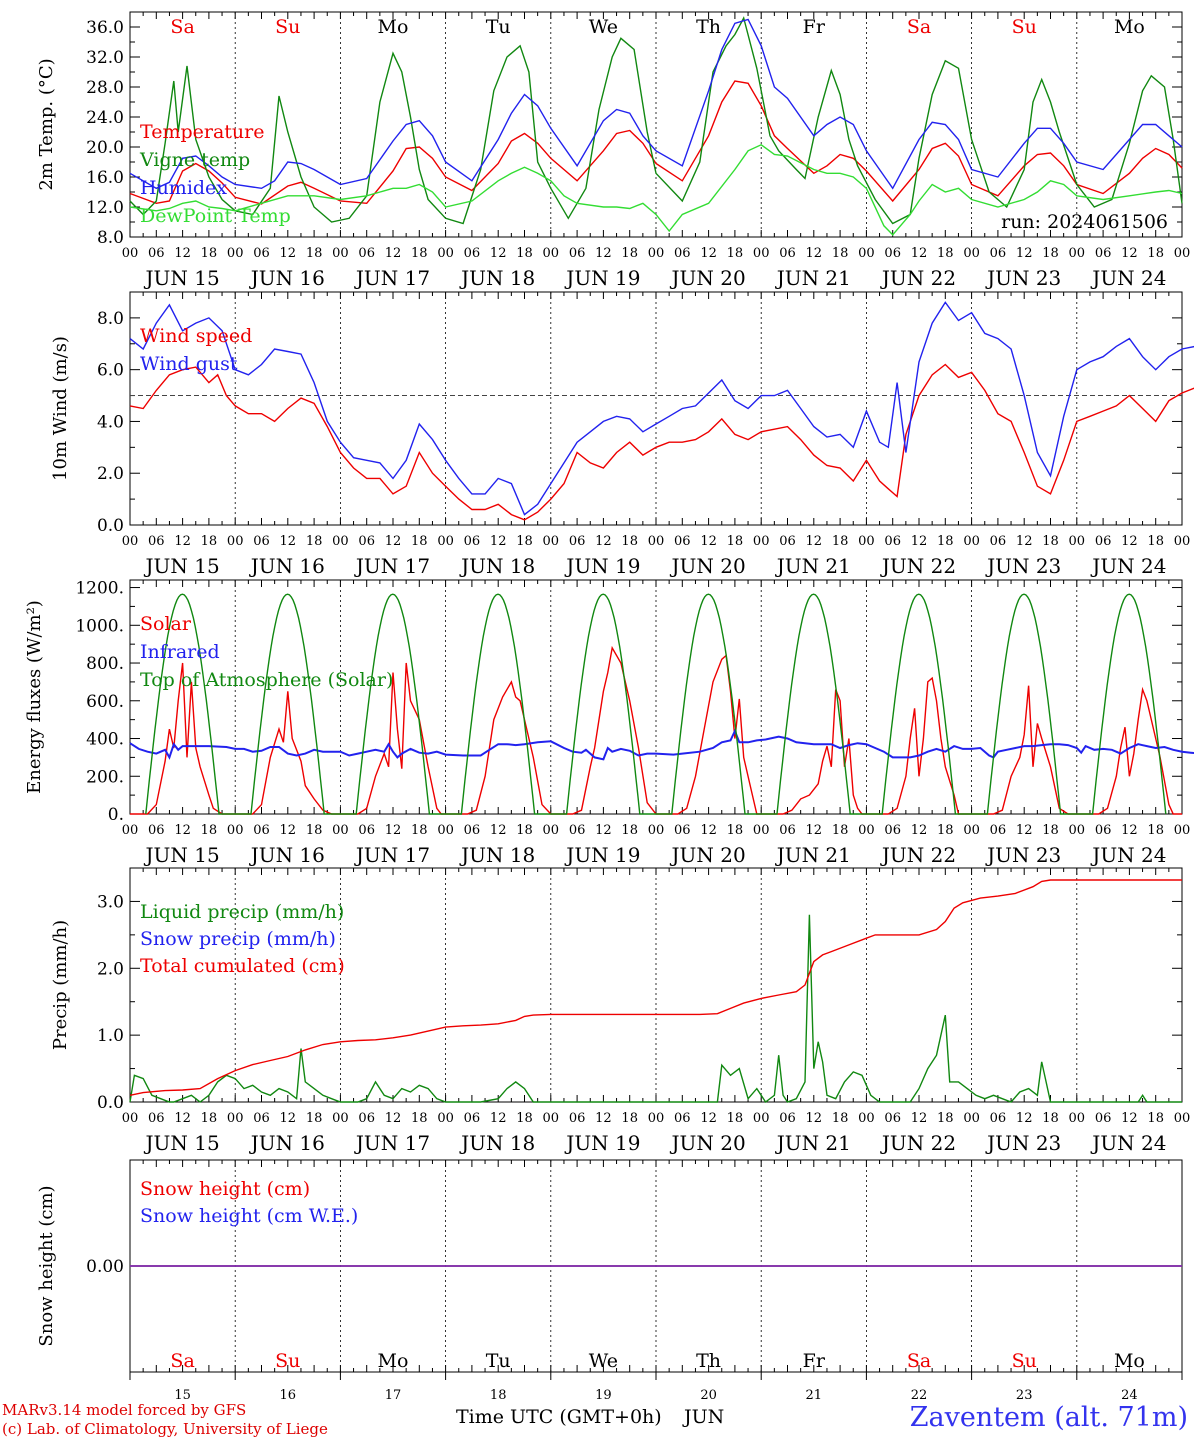 This screenshot has width=1194, height=1440. What do you see at coordinates (110, 371) in the screenshot?
I see `y-tick-label: 6.0` at bounding box center [110, 371].